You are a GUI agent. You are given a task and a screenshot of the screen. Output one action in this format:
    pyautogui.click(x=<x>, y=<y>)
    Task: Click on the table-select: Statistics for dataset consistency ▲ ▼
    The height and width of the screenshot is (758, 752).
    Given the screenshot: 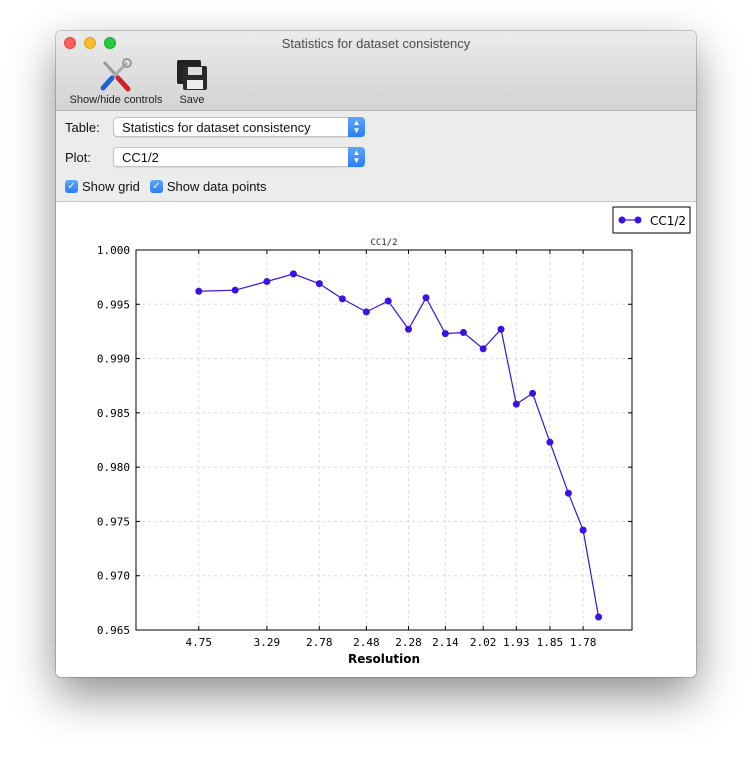 What is the action you would take?
    pyautogui.click(x=239, y=127)
    